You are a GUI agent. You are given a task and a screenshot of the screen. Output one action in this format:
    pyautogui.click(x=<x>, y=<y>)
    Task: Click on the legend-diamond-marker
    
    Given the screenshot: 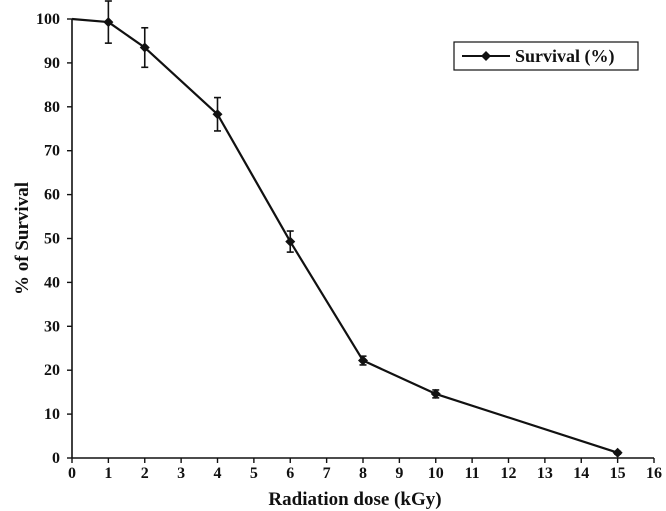 What is the action you would take?
    pyautogui.click(x=486, y=56)
    